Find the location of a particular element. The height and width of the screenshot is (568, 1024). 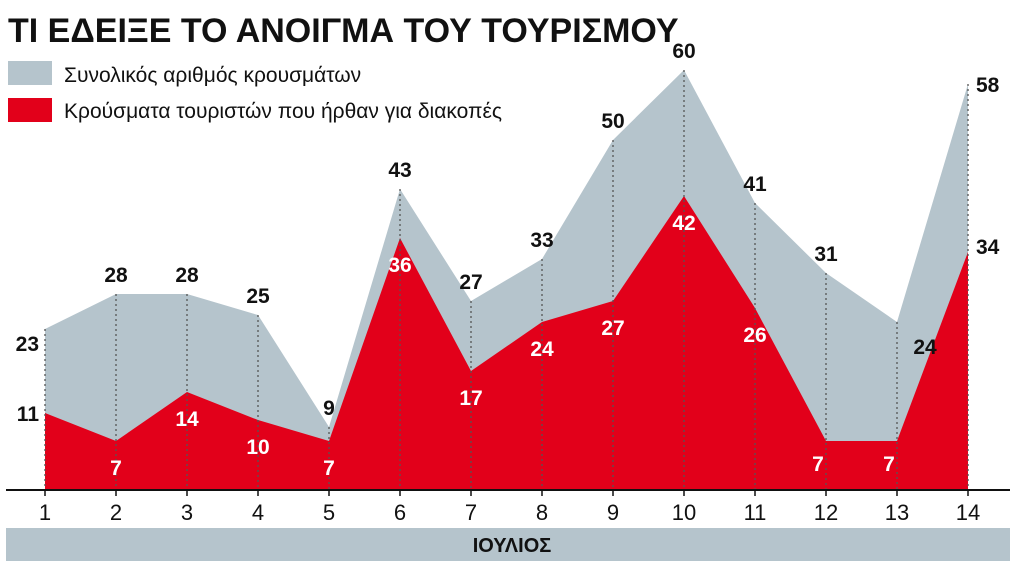

x-tick-label: 11 is located at coordinates (755, 512).